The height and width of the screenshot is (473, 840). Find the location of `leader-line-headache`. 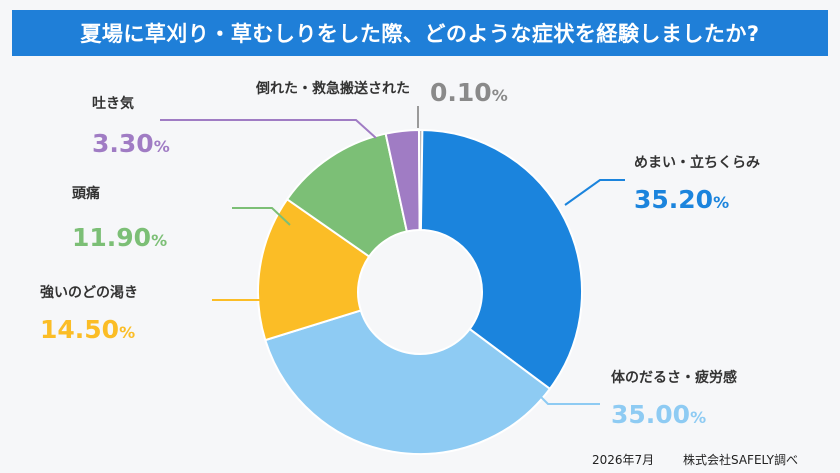

leader-line-headache is located at coordinates (261, 216).